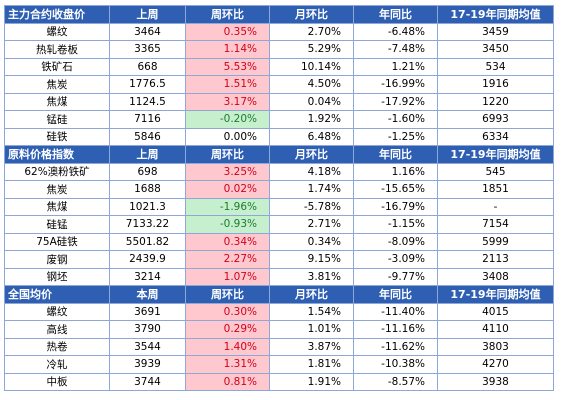 This screenshot has height=400, width=568. What do you see at coordinates (311, 364) in the screenshot?
I see `mom-cell: 1.81%` at bounding box center [311, 364].